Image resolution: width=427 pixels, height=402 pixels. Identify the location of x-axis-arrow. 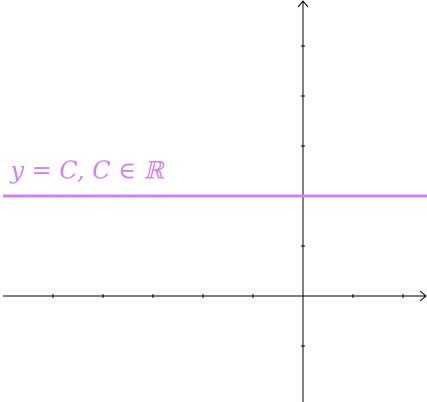
(423, 296).